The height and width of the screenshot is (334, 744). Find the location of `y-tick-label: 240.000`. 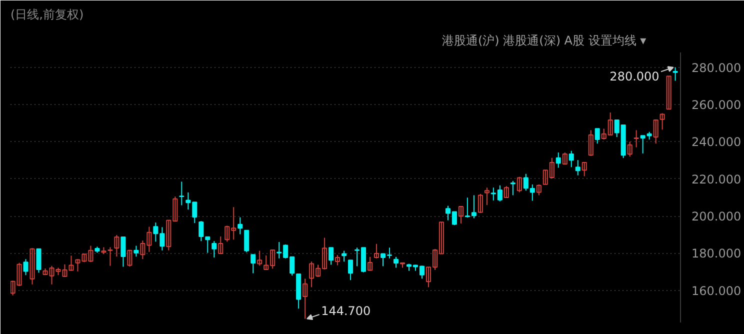

y-tick-label: 240.000 is located at coordinates (717, 142).